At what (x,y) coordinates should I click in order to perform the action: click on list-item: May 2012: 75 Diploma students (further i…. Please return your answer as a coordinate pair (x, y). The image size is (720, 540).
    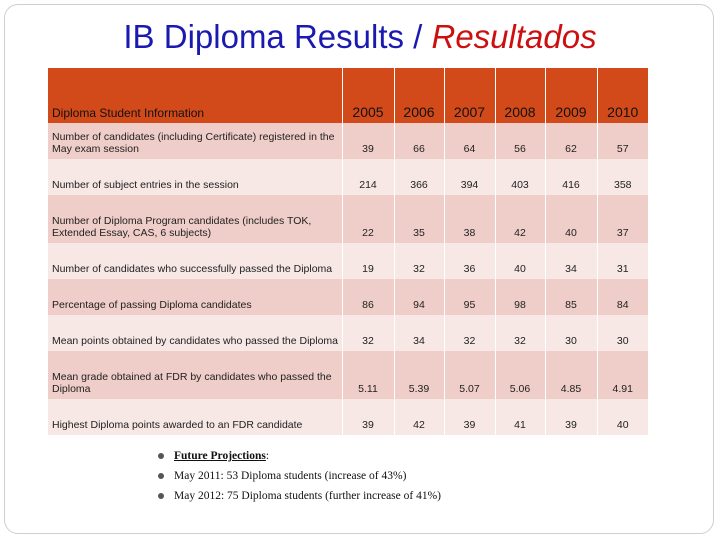
    Looking at the image, I should click on (299, 496).